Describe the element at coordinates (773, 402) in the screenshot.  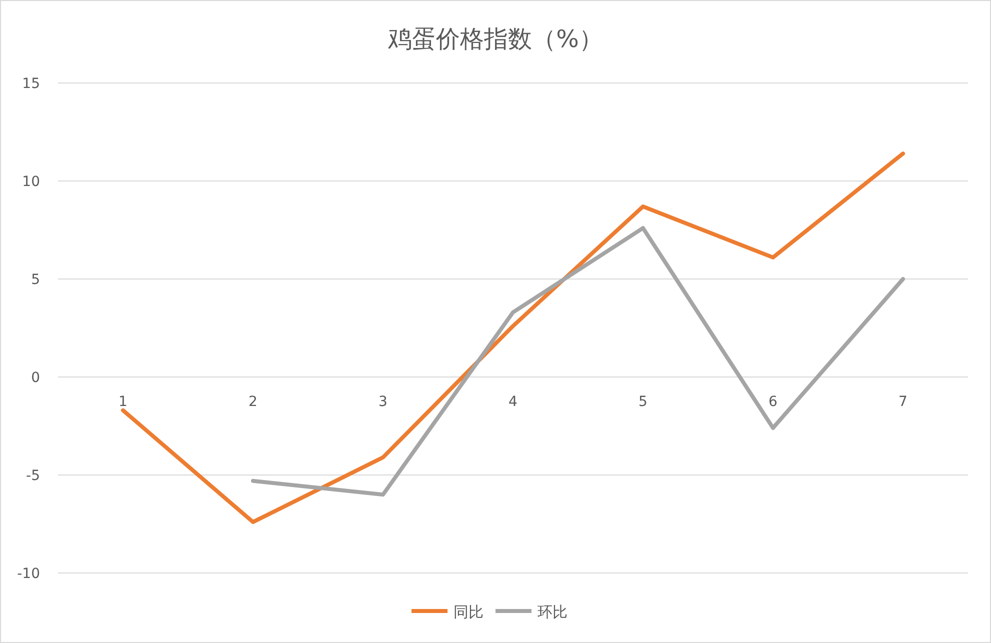
I see `x-tick-label: 6` at that location.